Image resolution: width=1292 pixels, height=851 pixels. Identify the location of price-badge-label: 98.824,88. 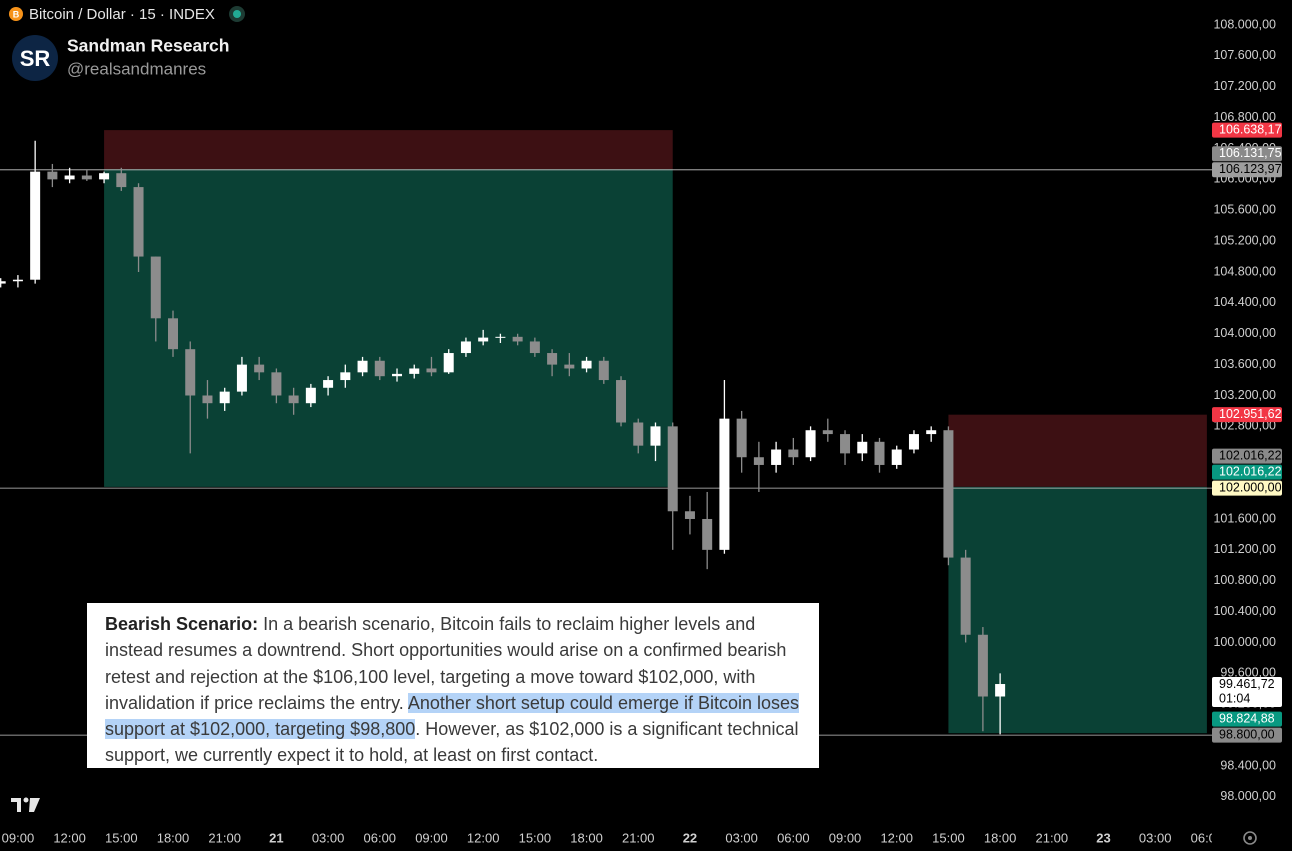
(1247, 718).